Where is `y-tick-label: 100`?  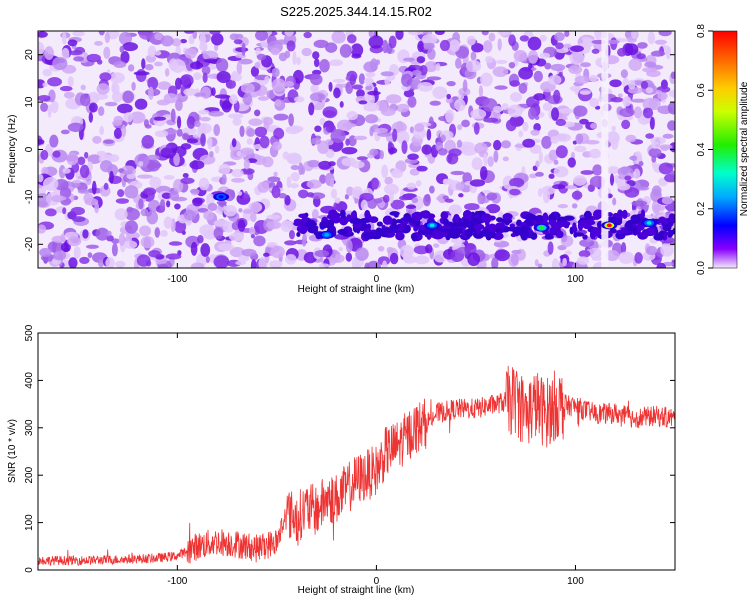
y-tick-label: 100 is located at coordinates (29, 522).